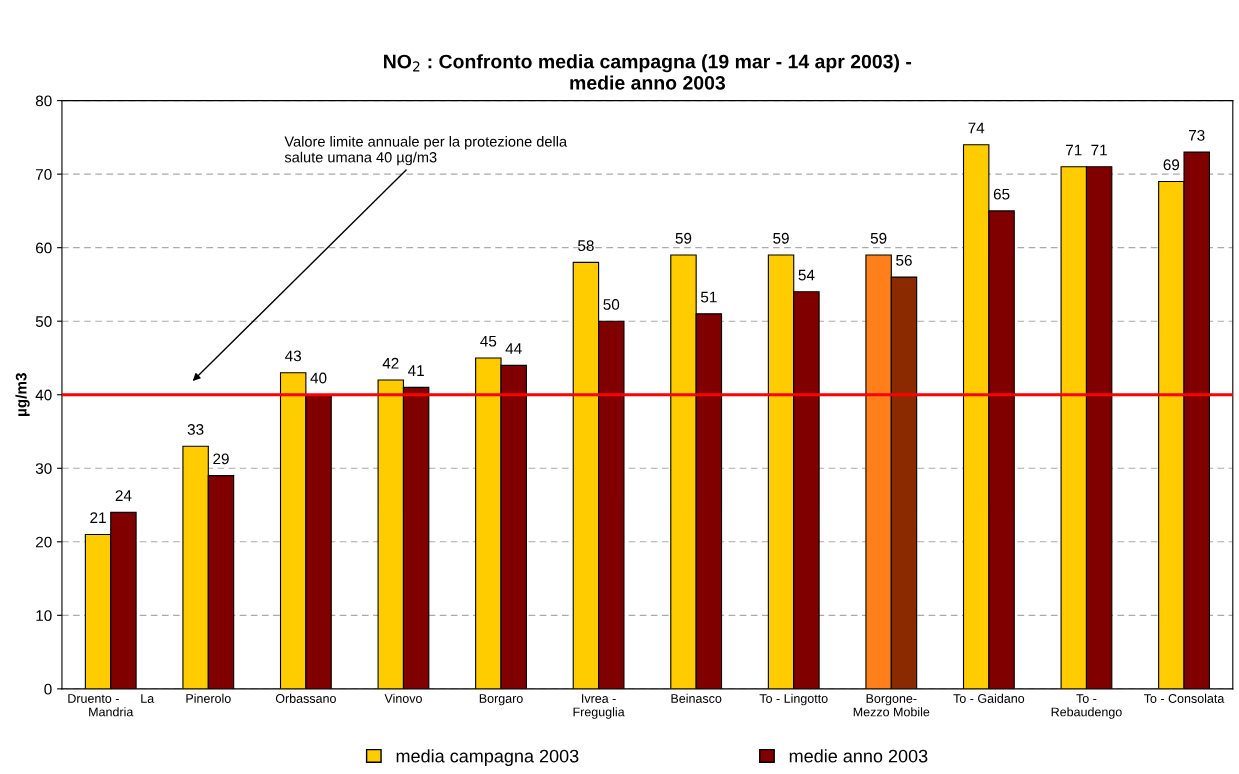 This screenshot has height=774, width=1239. What do you see at coordinates (696, 698) in the screenshot?
I see `x-tick-label: Beinasco` at bounding box center [696, 698].